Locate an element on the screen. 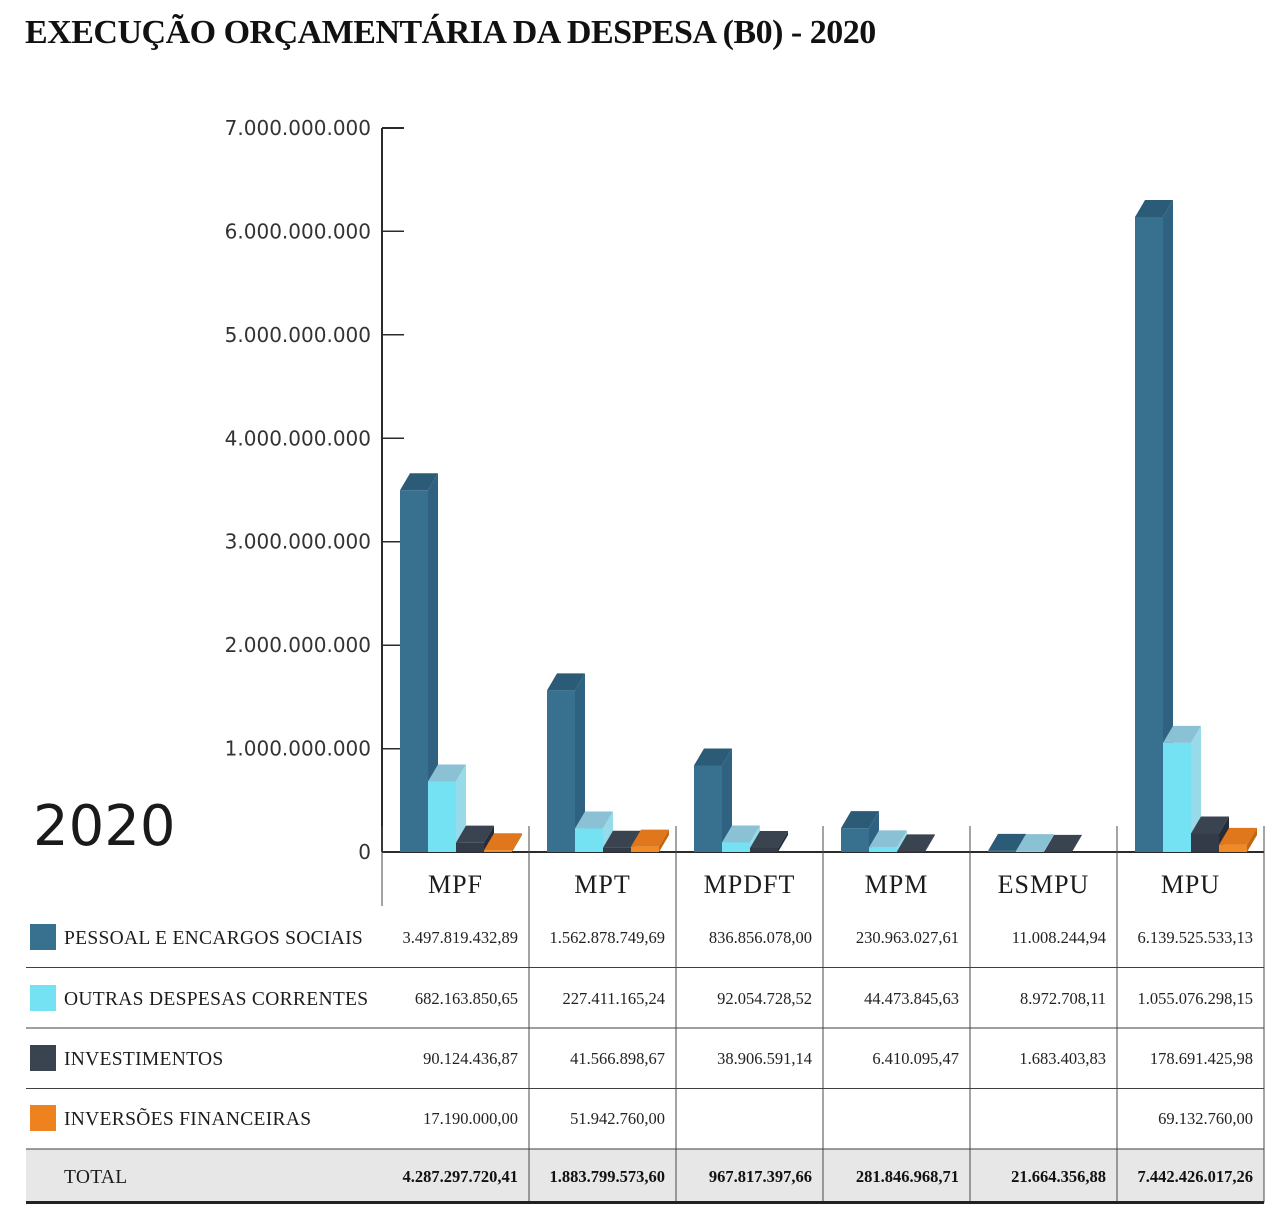 The image size is (1280, 1228). total-row-label: TOTAL is located at coordinates (96, 1177).